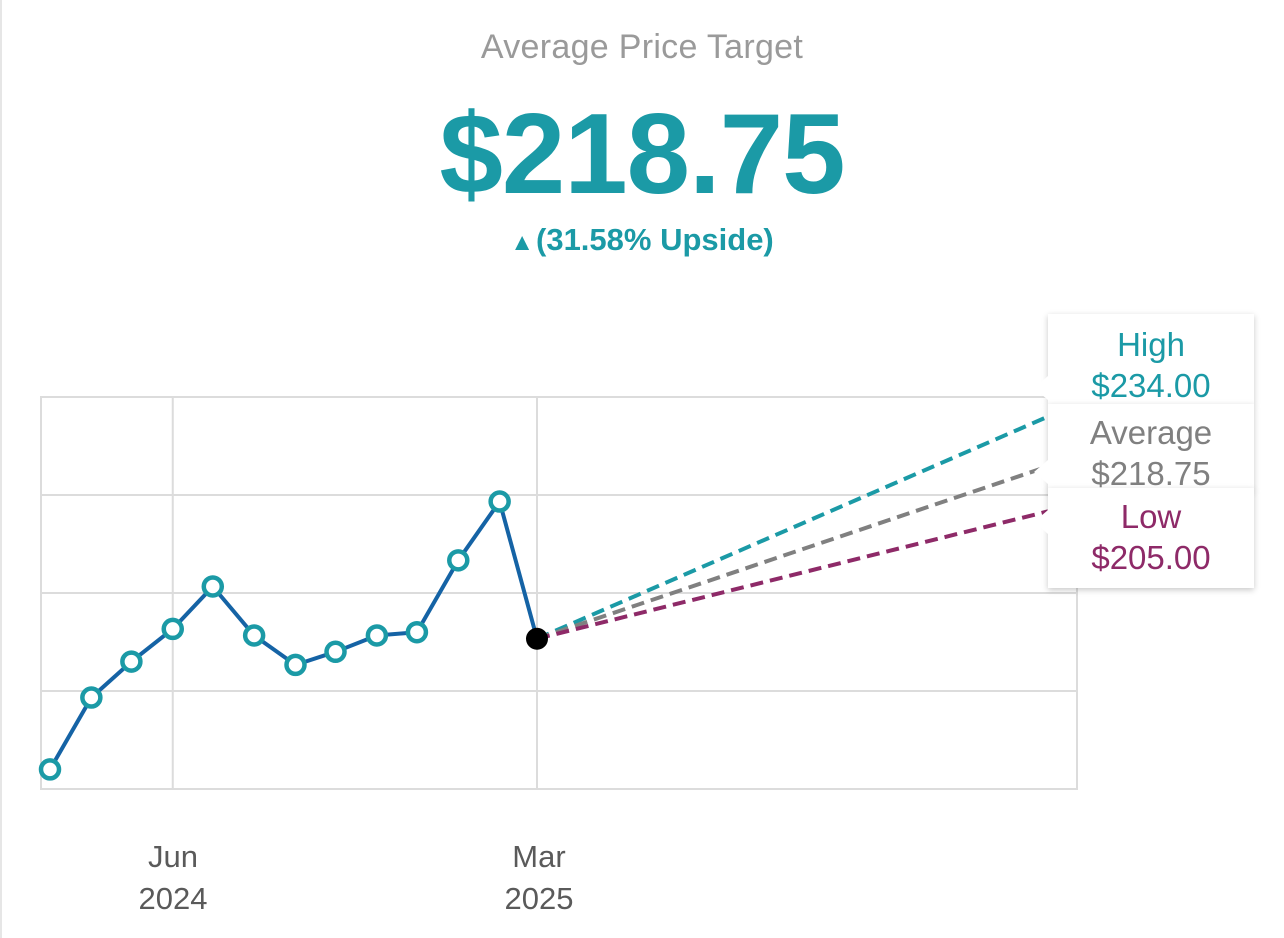 Image resolution: width=1284 pixels, height=938 pixels. I want to click on upside-indicator: ▲(31.58% Upside), so click(642, 240).